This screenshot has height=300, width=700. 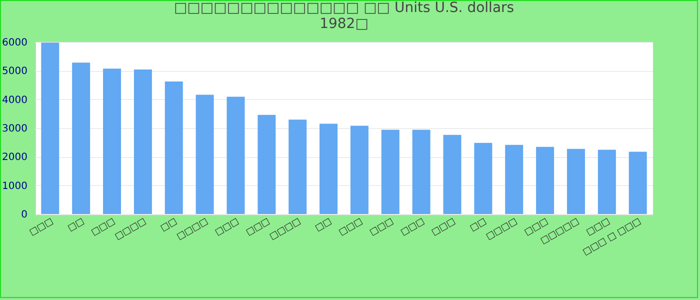 What do you see at coordinates (15, 72) in the screenshot?
I see `y-tick-label: 5000` at bounding box center [15, 72].